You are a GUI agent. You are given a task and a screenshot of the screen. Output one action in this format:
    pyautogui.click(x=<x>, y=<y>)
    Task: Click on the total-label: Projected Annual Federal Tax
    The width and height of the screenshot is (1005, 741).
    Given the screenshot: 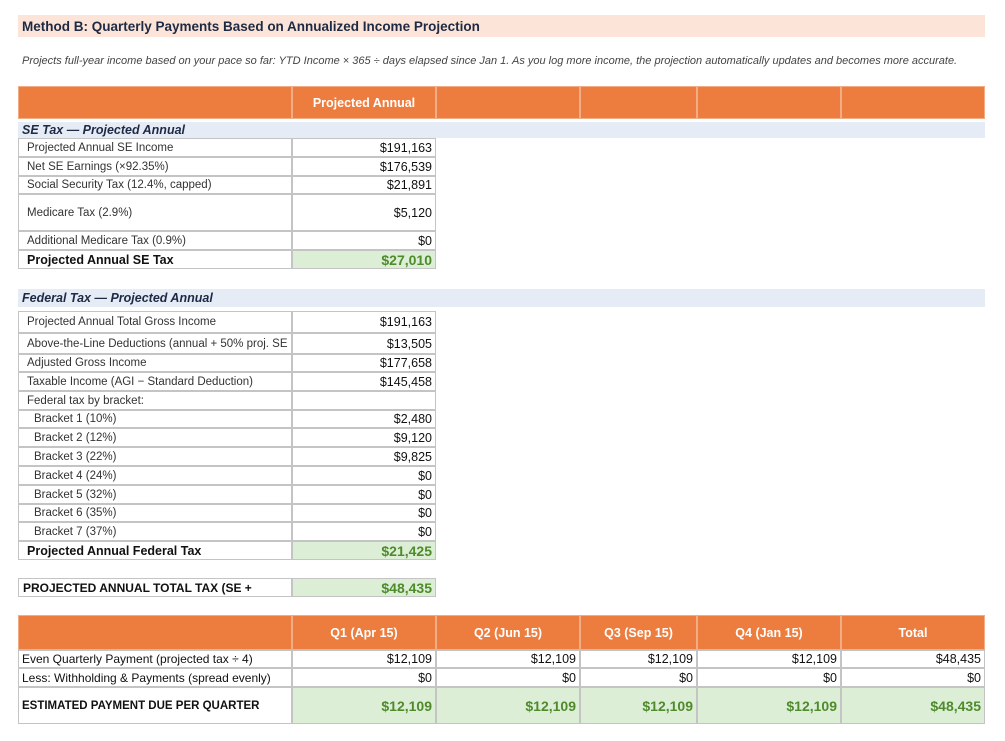 What is the action you would take?
    pyautogui.click(x=155, y=550)
    